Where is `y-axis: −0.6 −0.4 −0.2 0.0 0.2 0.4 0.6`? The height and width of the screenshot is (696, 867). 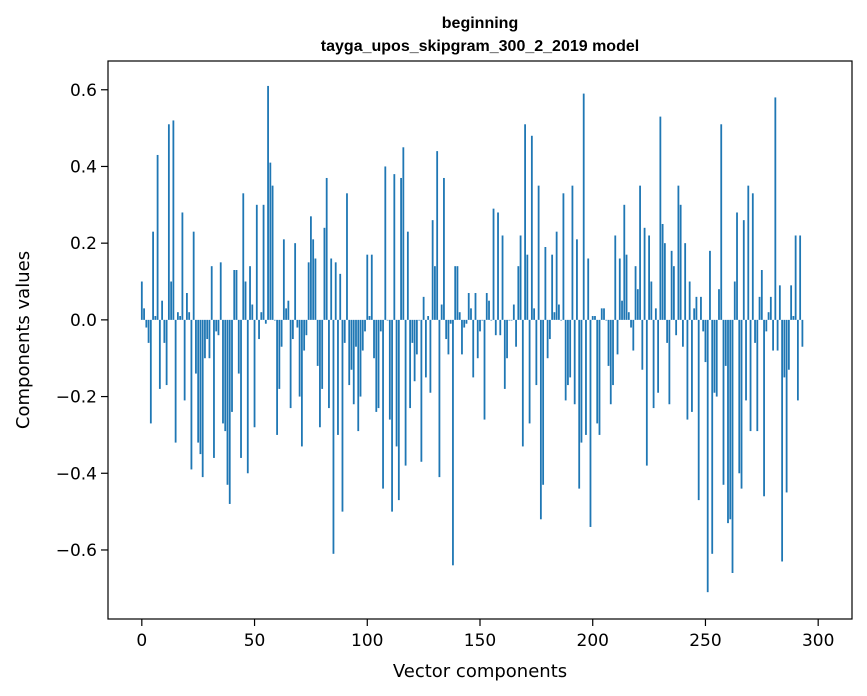
y-axis: −0.6 −0.4 −0.2 0.0 0.2 0.4 0.6 is located at coordinates (82, 321).